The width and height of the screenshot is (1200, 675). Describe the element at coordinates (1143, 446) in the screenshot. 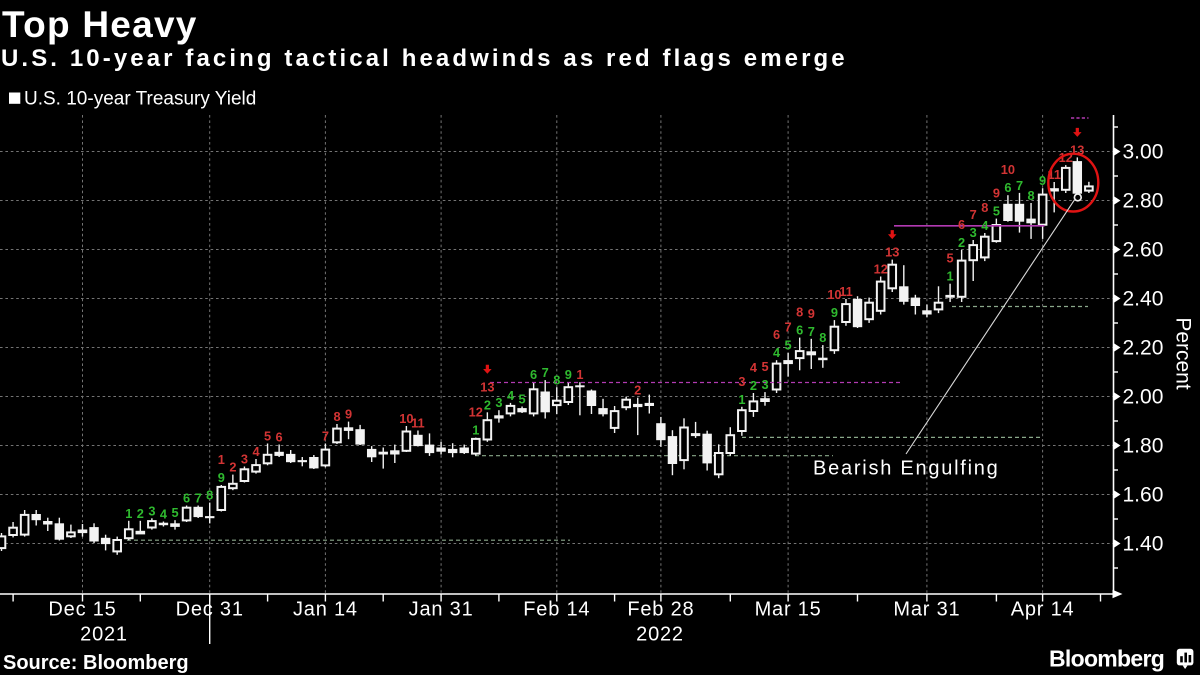

I see `svg-text: 1.80` at that location.